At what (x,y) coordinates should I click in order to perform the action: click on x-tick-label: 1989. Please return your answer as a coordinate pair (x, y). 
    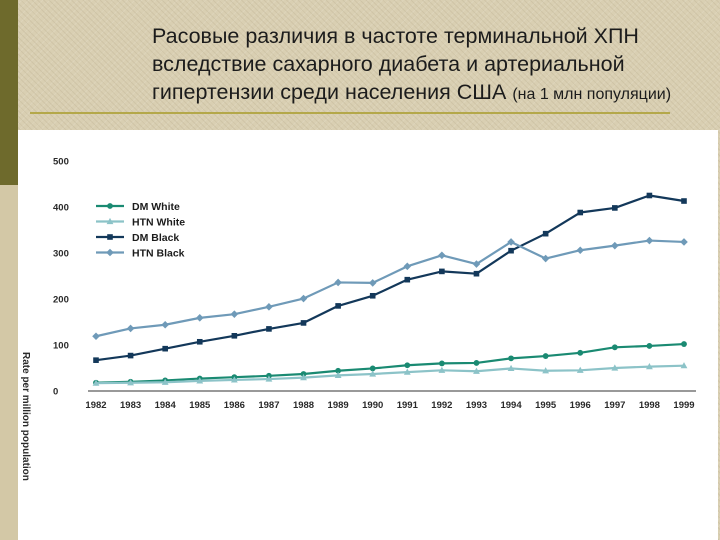
    Looking at the image, I should click on (338, 405).